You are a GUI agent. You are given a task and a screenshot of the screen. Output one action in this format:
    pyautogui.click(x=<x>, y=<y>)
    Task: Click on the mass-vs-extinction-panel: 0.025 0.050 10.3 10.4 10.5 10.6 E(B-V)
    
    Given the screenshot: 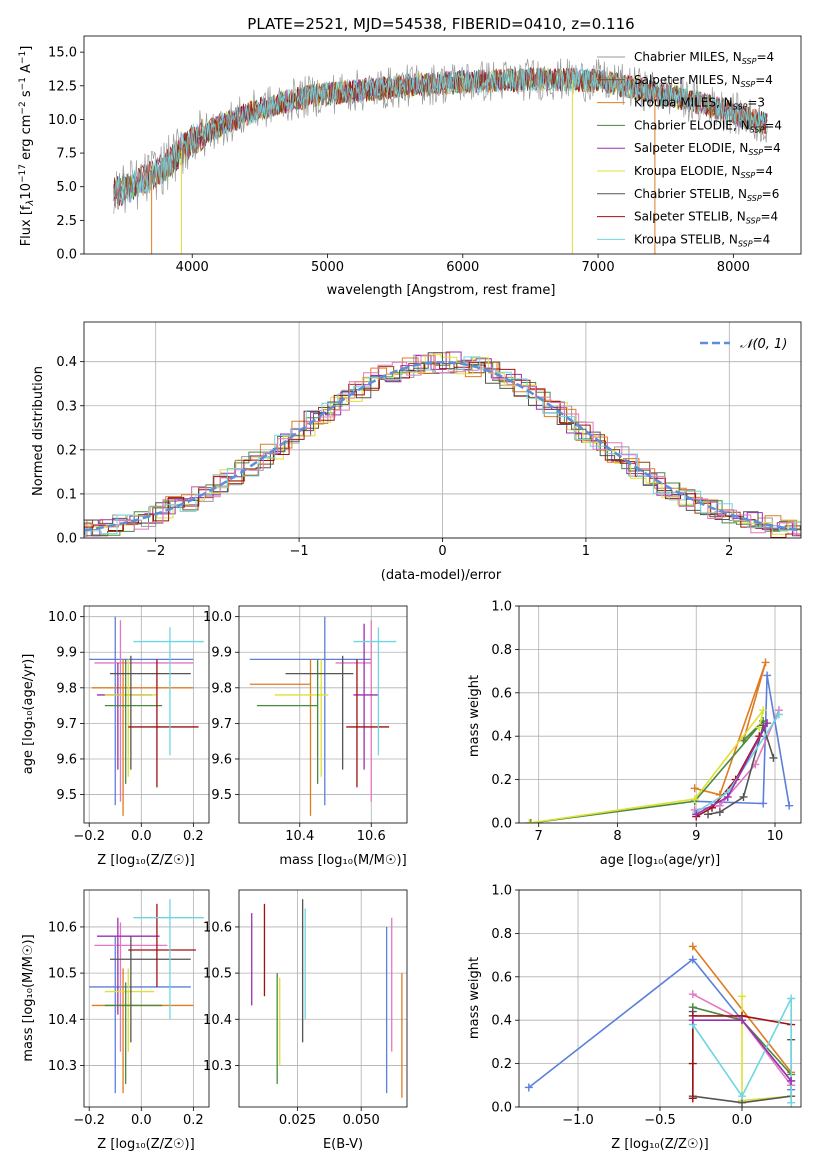 What is the action you would take?
    pyautogui.click(x=305, y=1020)
    